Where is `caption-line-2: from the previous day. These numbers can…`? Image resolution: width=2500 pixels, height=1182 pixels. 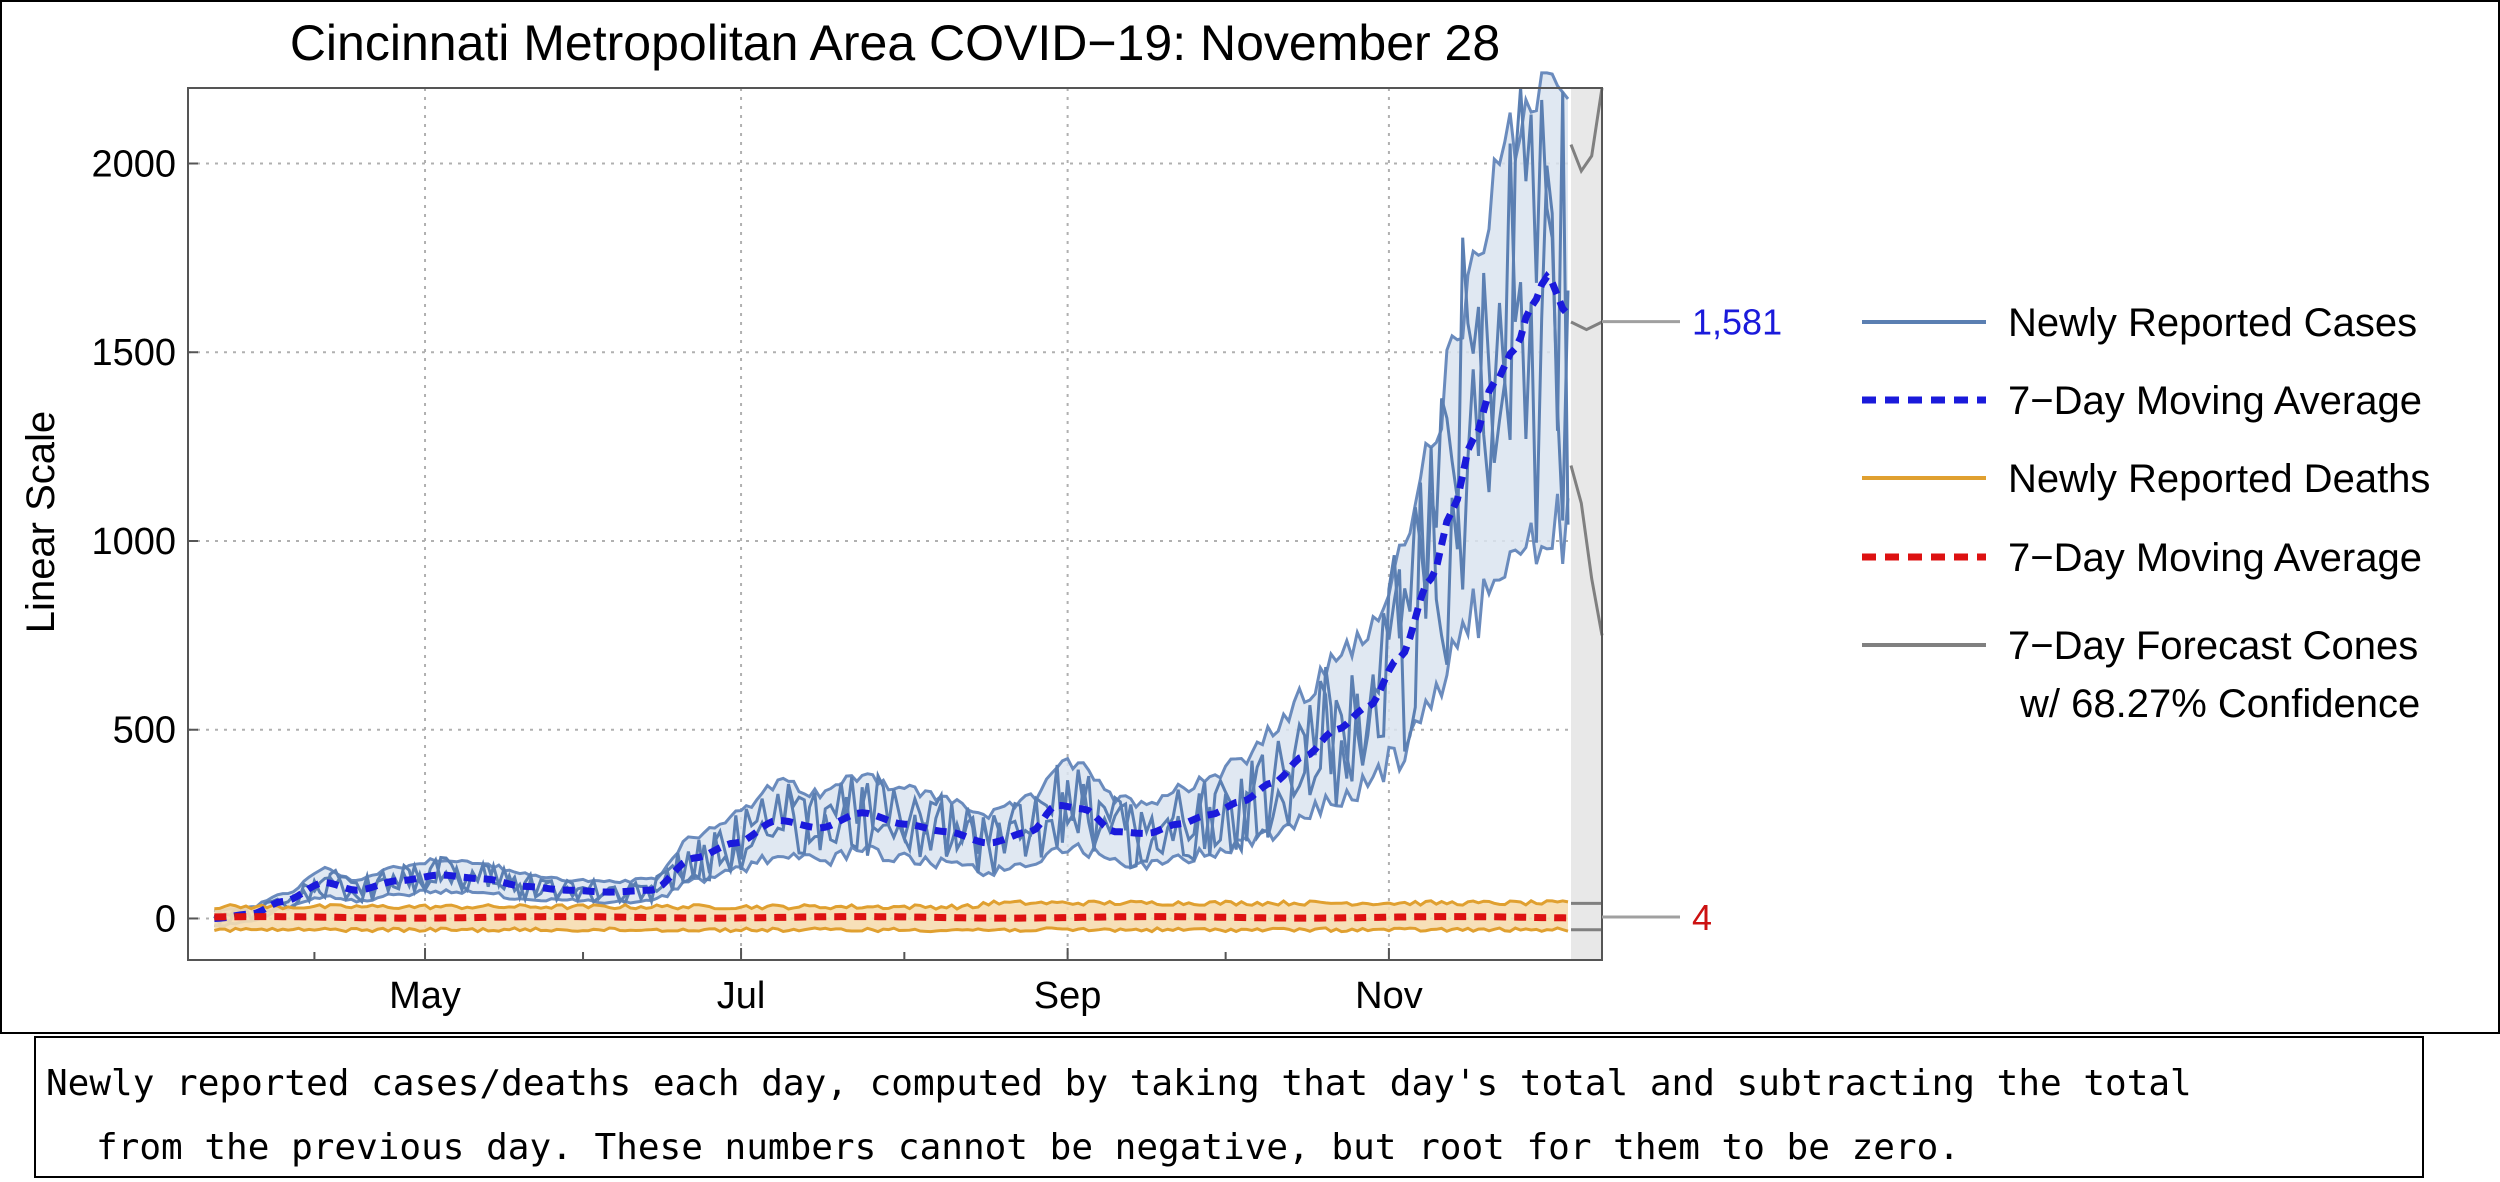
caption-line-2: from the previous day. These numbers can… is located at coordinates (1028, 1147).